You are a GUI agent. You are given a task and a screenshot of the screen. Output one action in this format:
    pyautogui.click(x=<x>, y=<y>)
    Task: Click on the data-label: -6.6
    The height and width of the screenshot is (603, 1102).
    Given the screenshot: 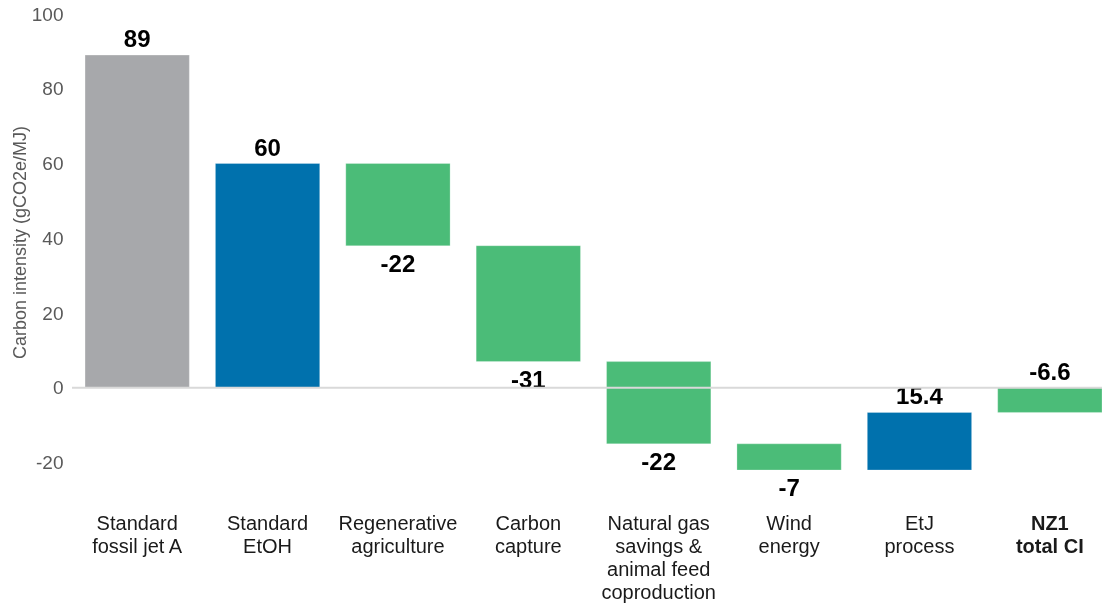 What is the action you would take?
    pyautogui.click(x=1050, y=371)
    